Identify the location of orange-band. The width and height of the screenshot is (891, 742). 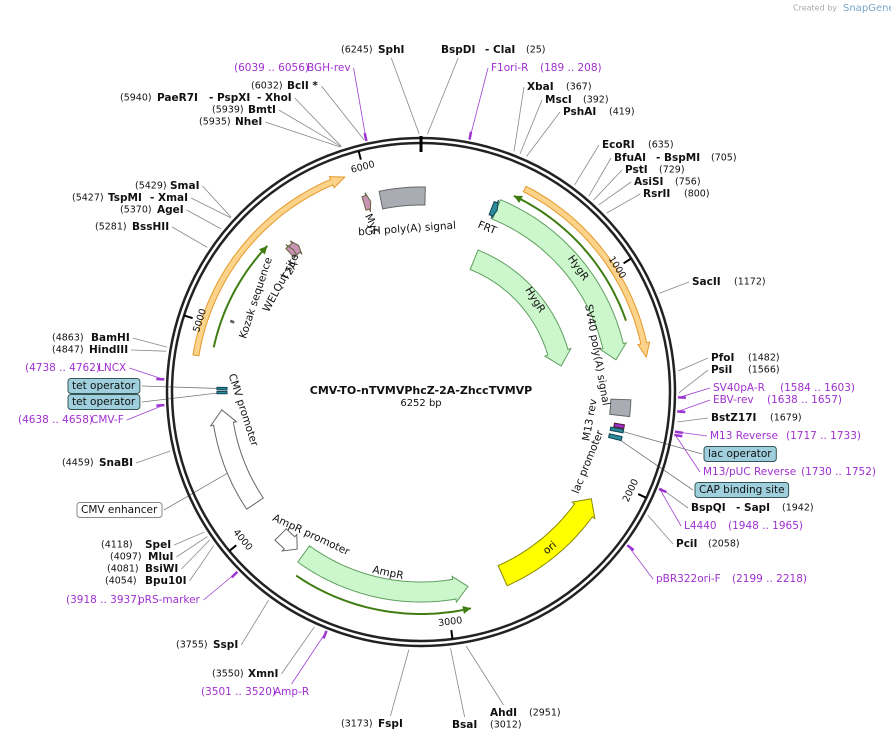
(269, 266).